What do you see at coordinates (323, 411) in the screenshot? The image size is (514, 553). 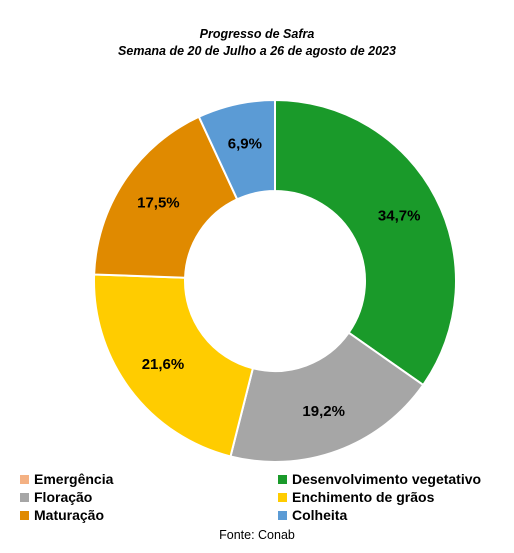 I see `slice-label-floracao: 19,2%` at bounding box center [323, 411].